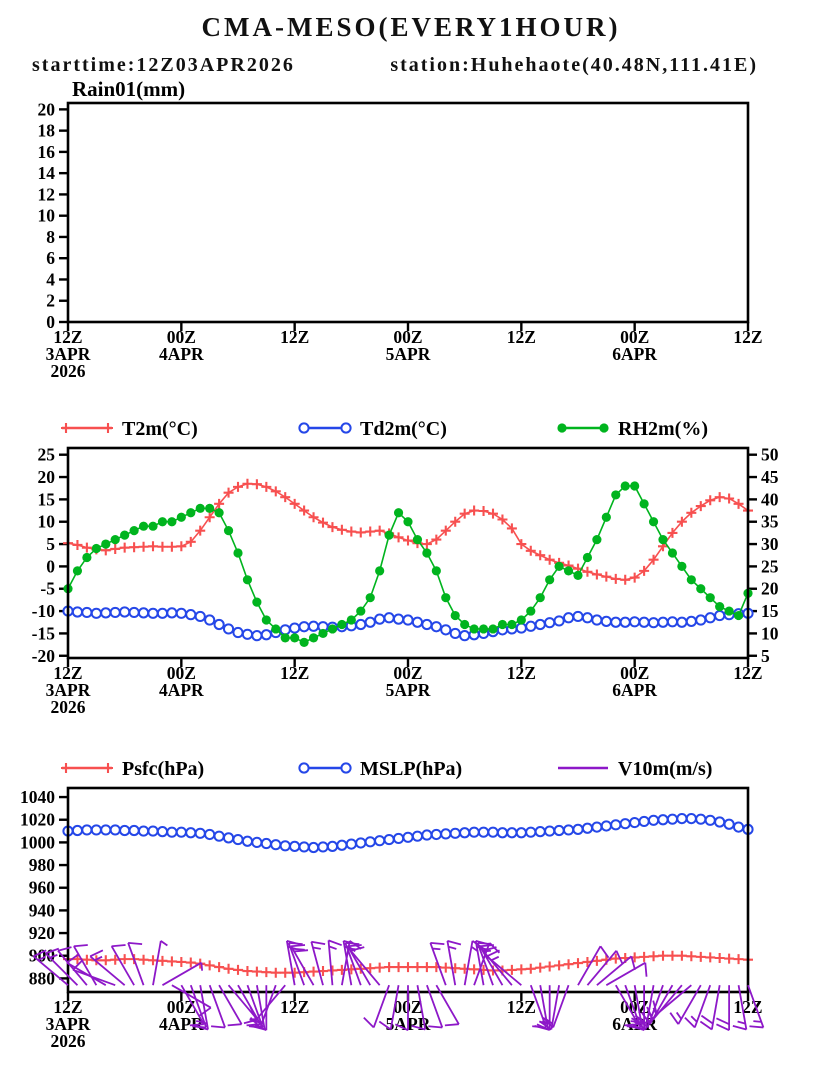  I want to click on axis-label: 8, so click(50, 237).